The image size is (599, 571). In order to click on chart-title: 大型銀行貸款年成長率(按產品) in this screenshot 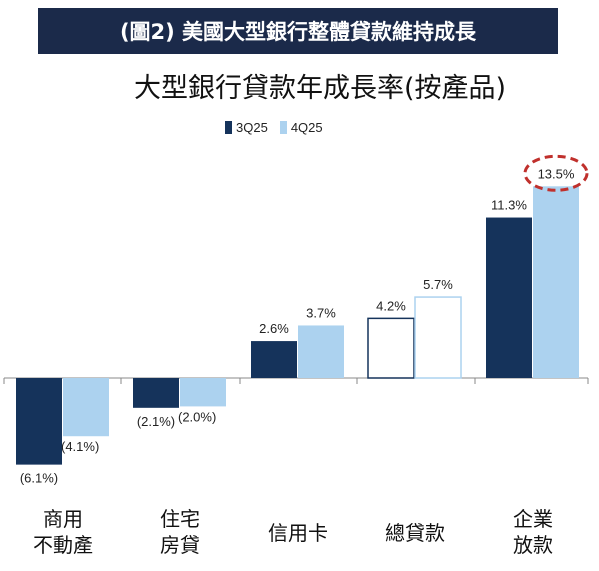, I will do `click(320, 88)`.